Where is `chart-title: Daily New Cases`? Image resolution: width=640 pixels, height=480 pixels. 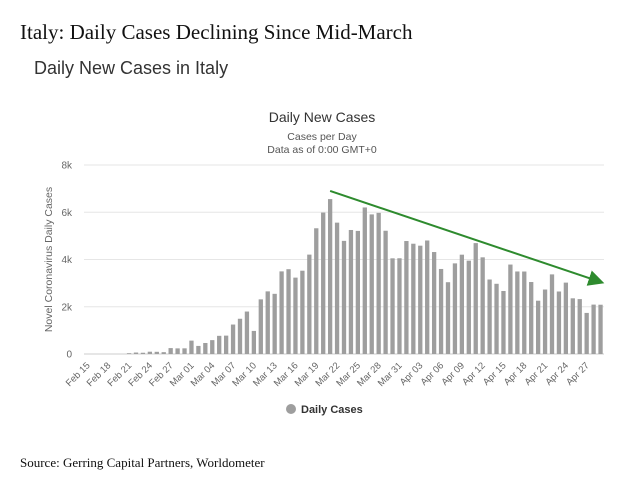
chart-title: Daily New Cases is located at coordinates (322, 117).